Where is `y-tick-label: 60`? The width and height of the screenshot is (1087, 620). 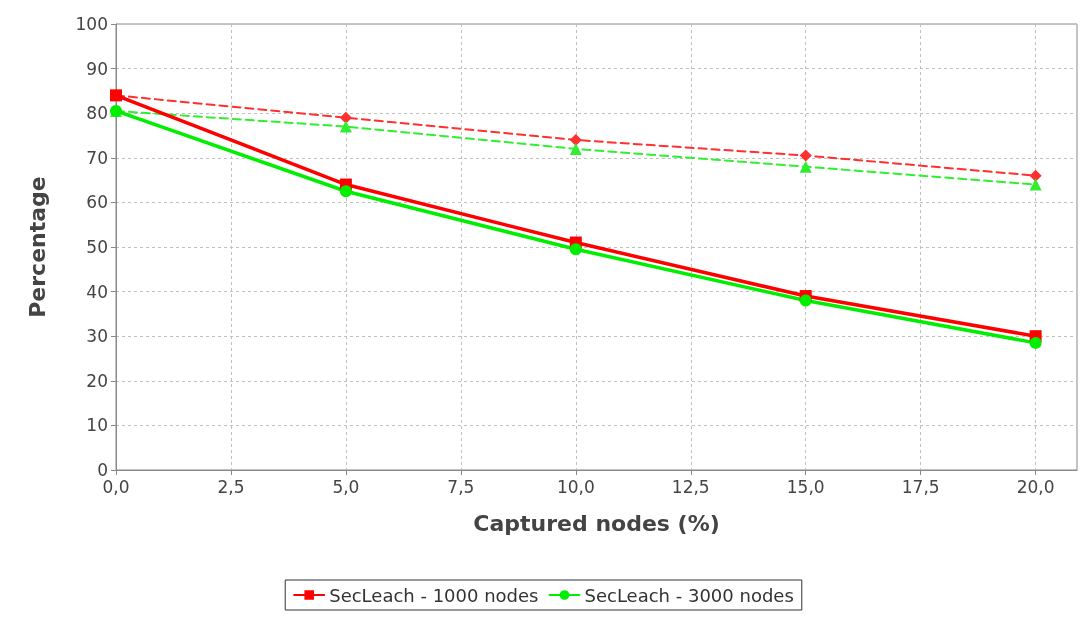 y-tick-label: 60 is located at coordinates (97, 202).